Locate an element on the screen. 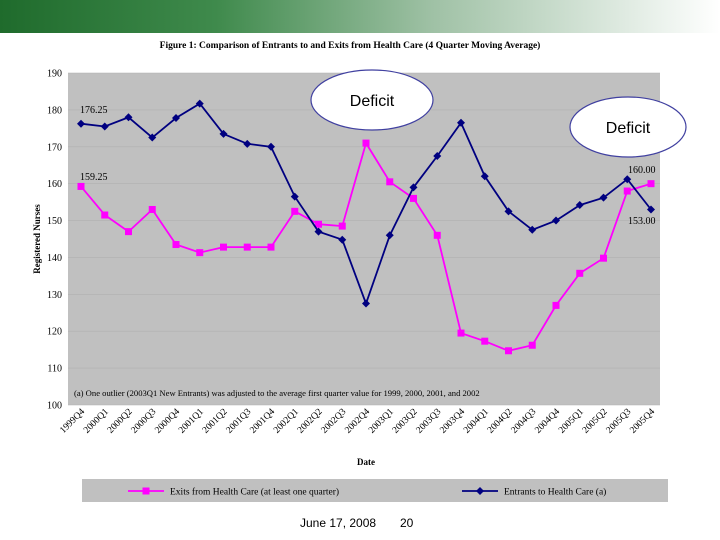  deficit-label-left: Deficit is located at coordinates (372, 101).